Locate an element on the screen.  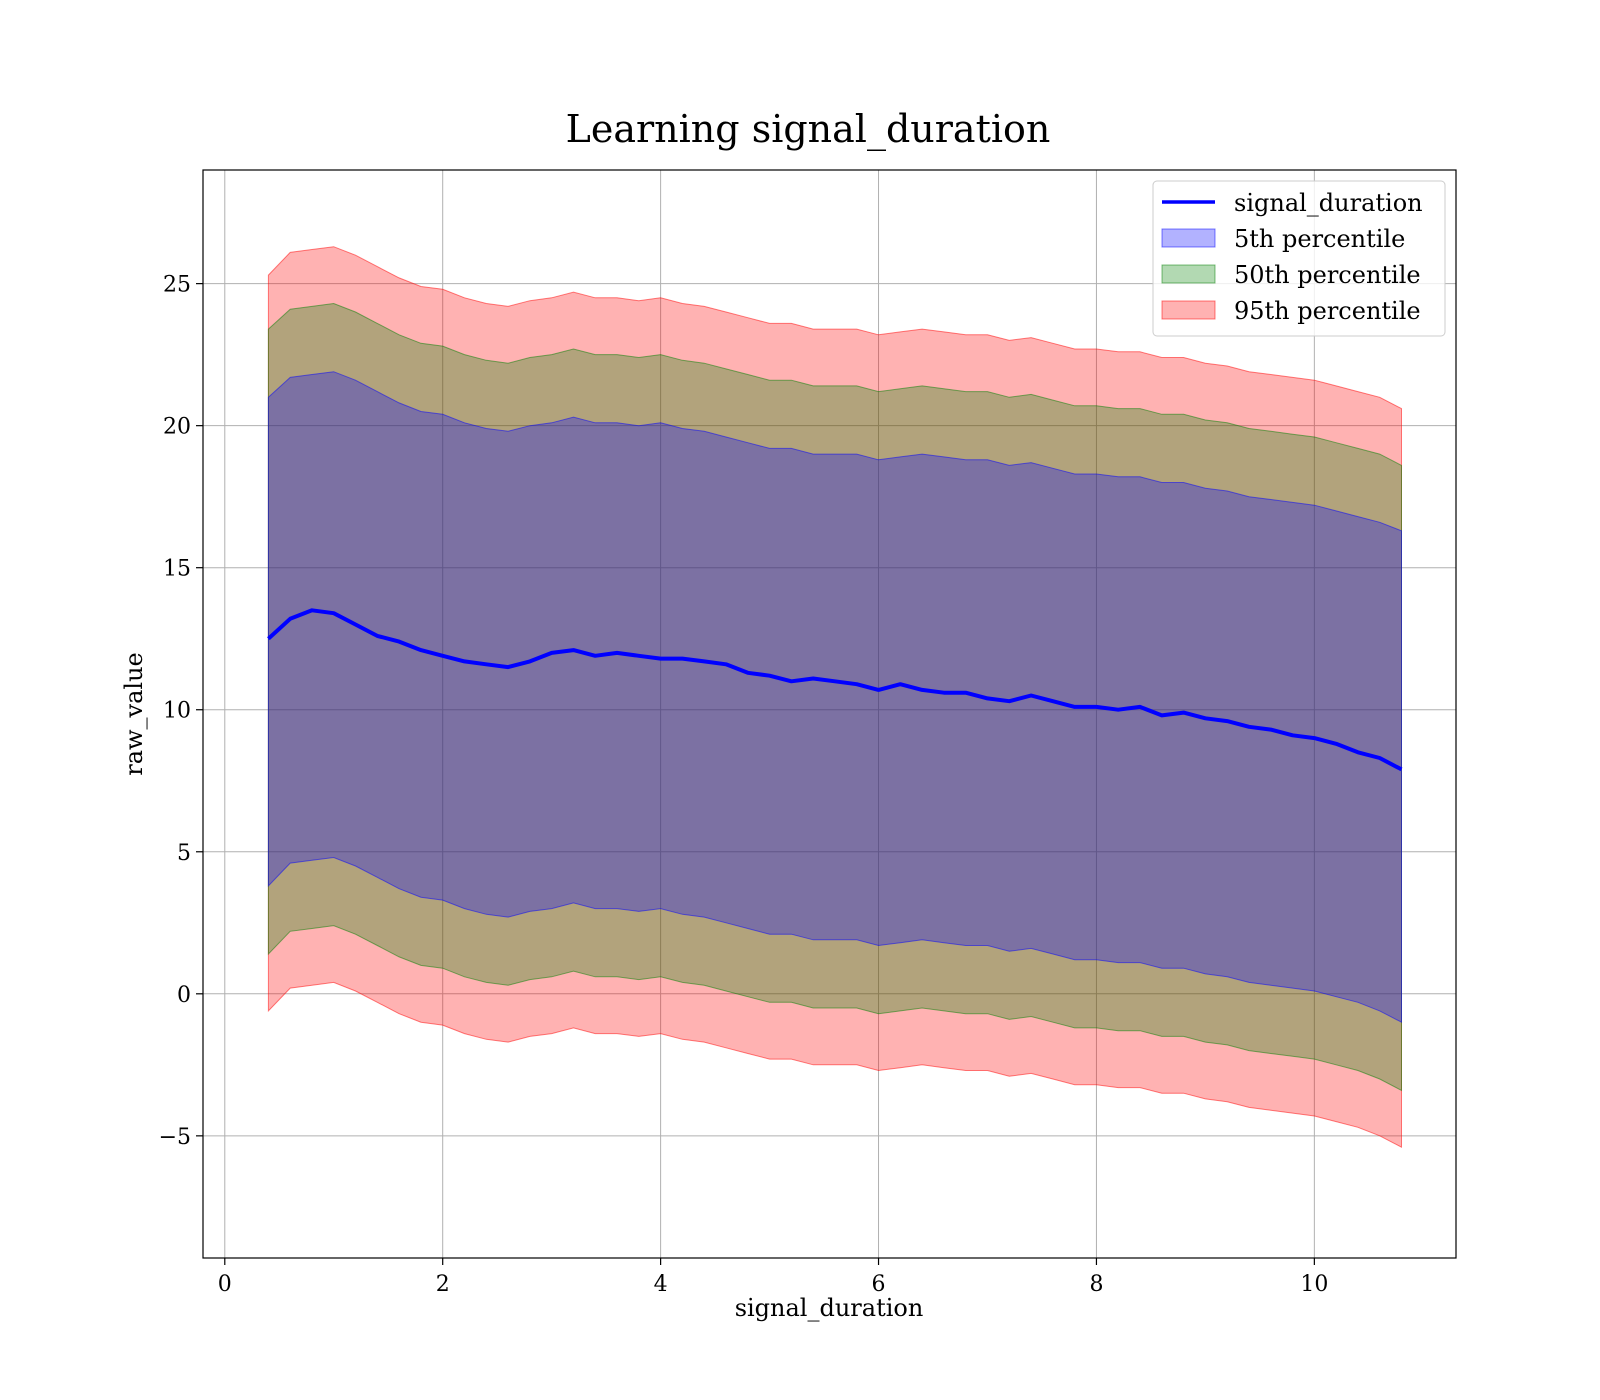
y-tick-label: 5 is located at coordinates (184, 853).